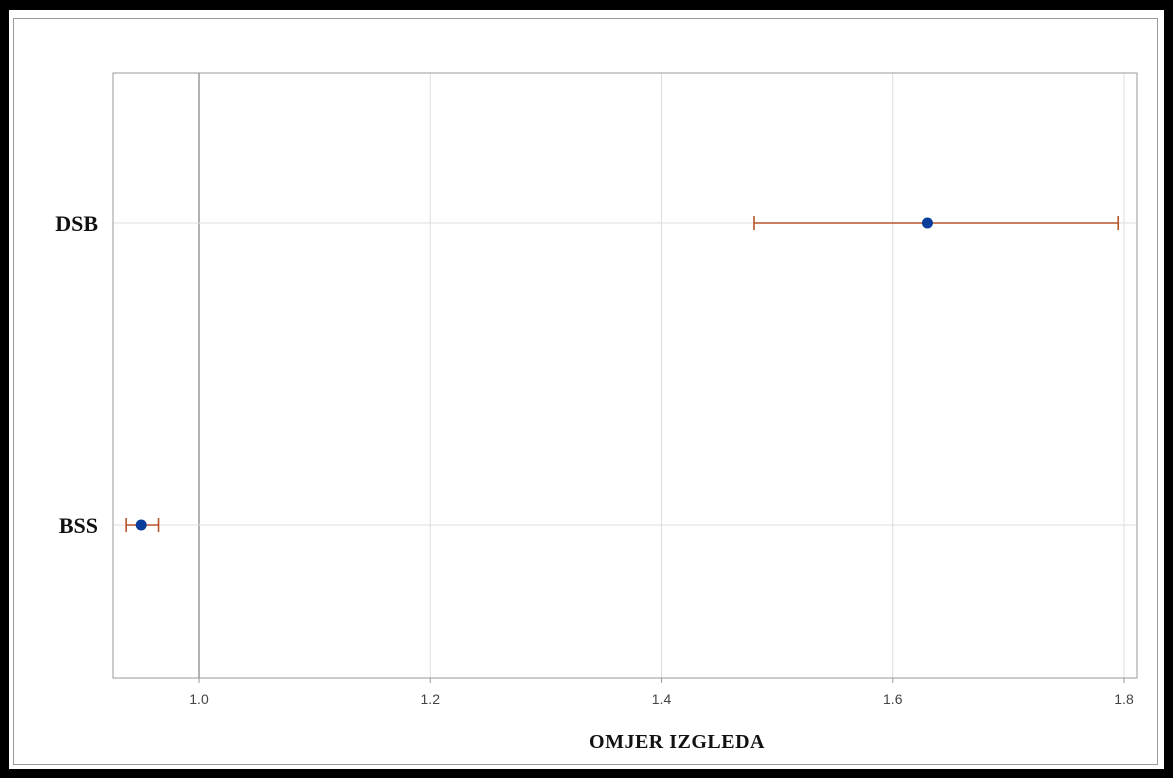  Describe the element at coordinates (1124, 699) in the screenshot. I see `x-tick-label: 1.8` at that location.